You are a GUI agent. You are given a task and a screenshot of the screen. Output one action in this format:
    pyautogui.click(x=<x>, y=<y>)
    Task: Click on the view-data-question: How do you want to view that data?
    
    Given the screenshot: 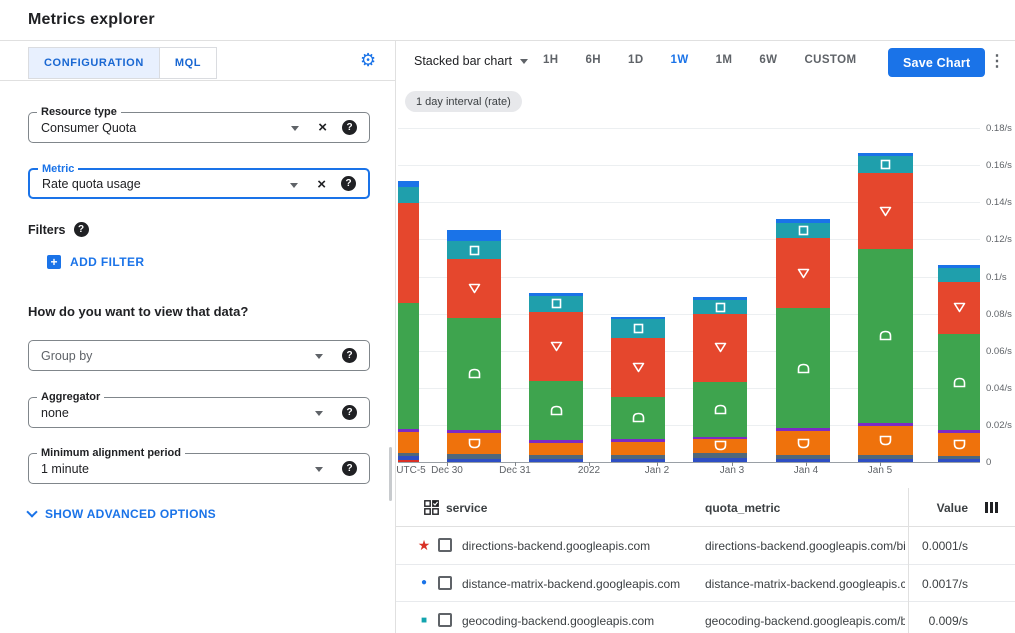 What is the action you would take?
    pyautogui.click(x=138, y=311)
    